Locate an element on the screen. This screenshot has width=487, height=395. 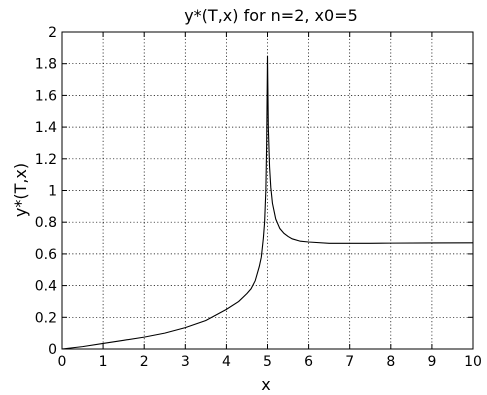
y-tick-label: 1.4 is located at coordinates (46, 128).